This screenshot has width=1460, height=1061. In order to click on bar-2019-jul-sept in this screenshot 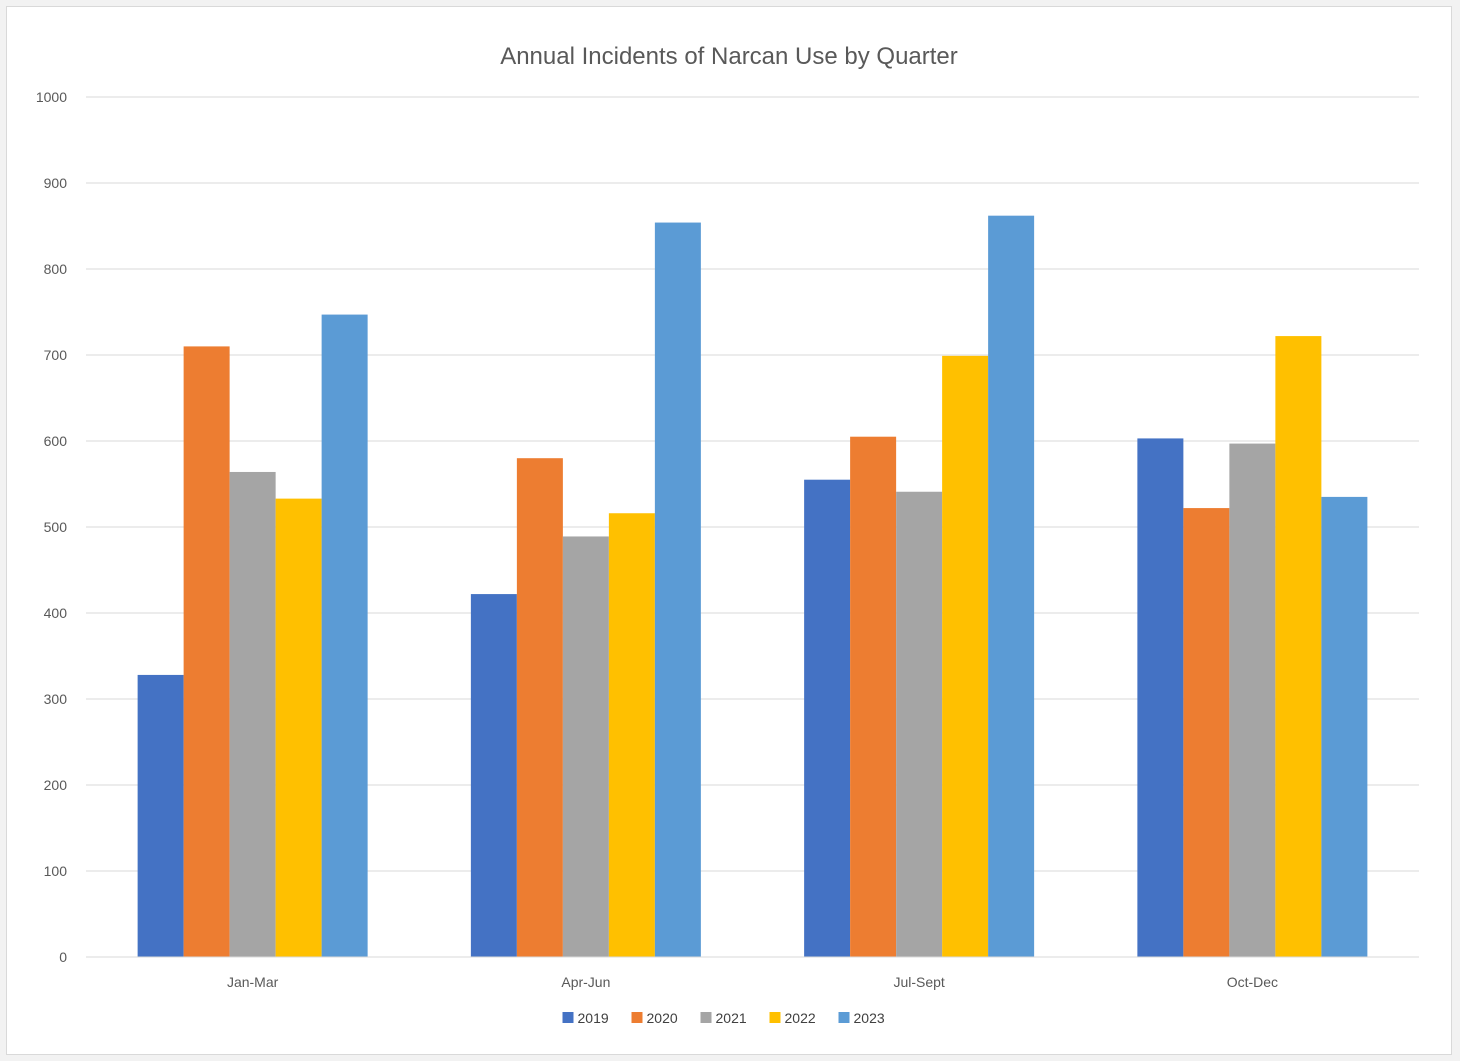, I will do `click(827, 718)`.